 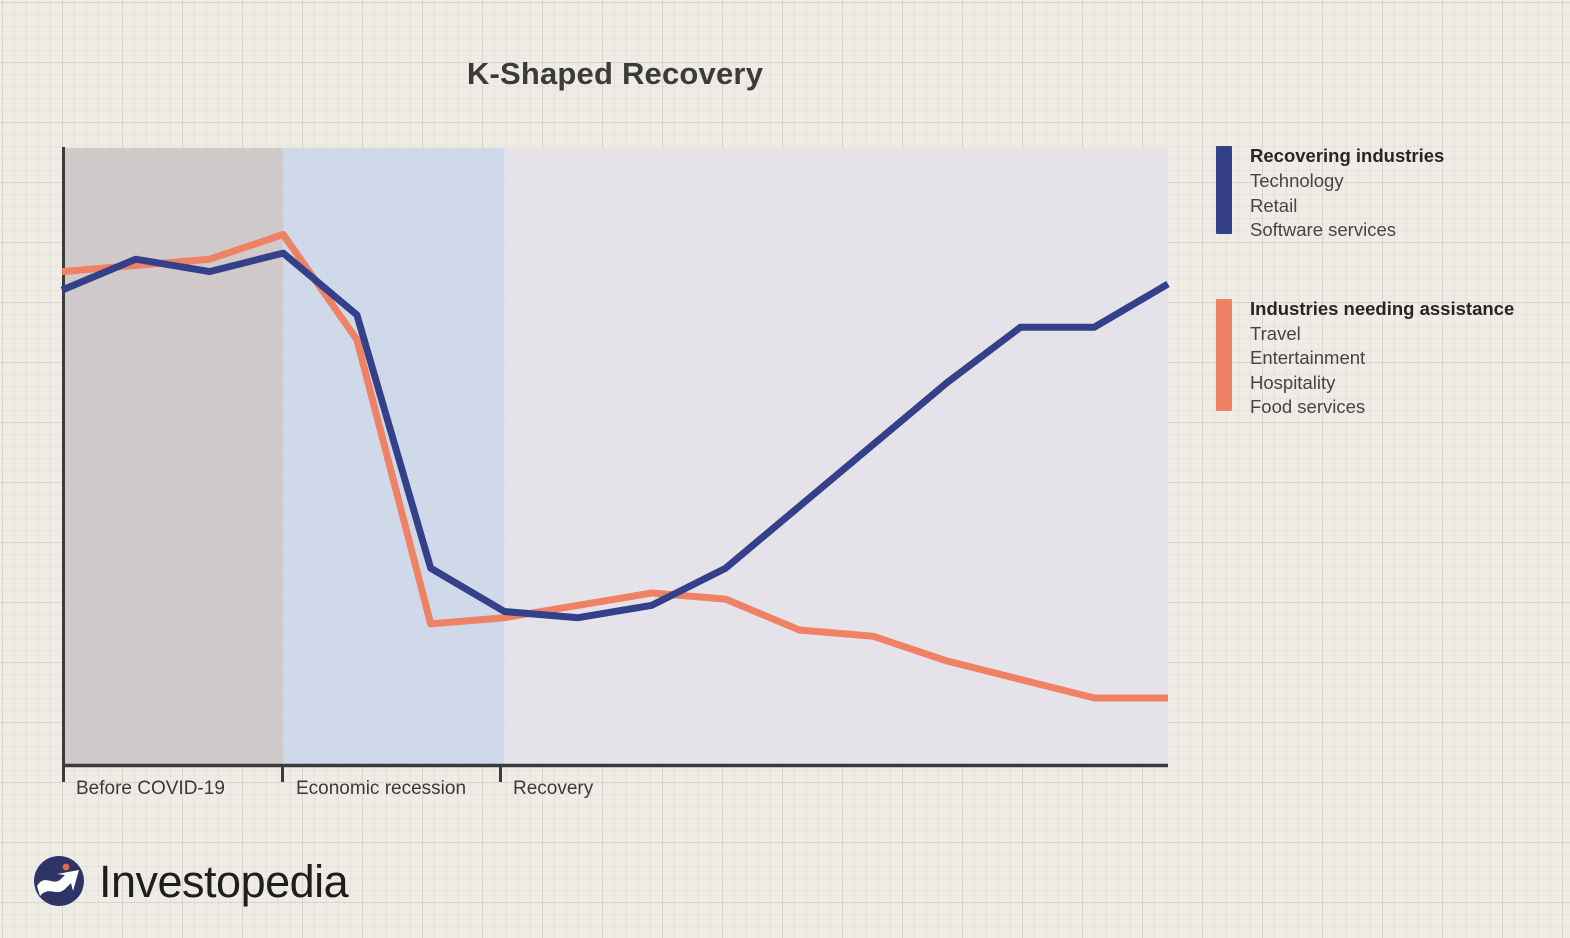 I want to click on legend-heading-recovering-industries: Recovering industries, so click(x=1347, y=155).